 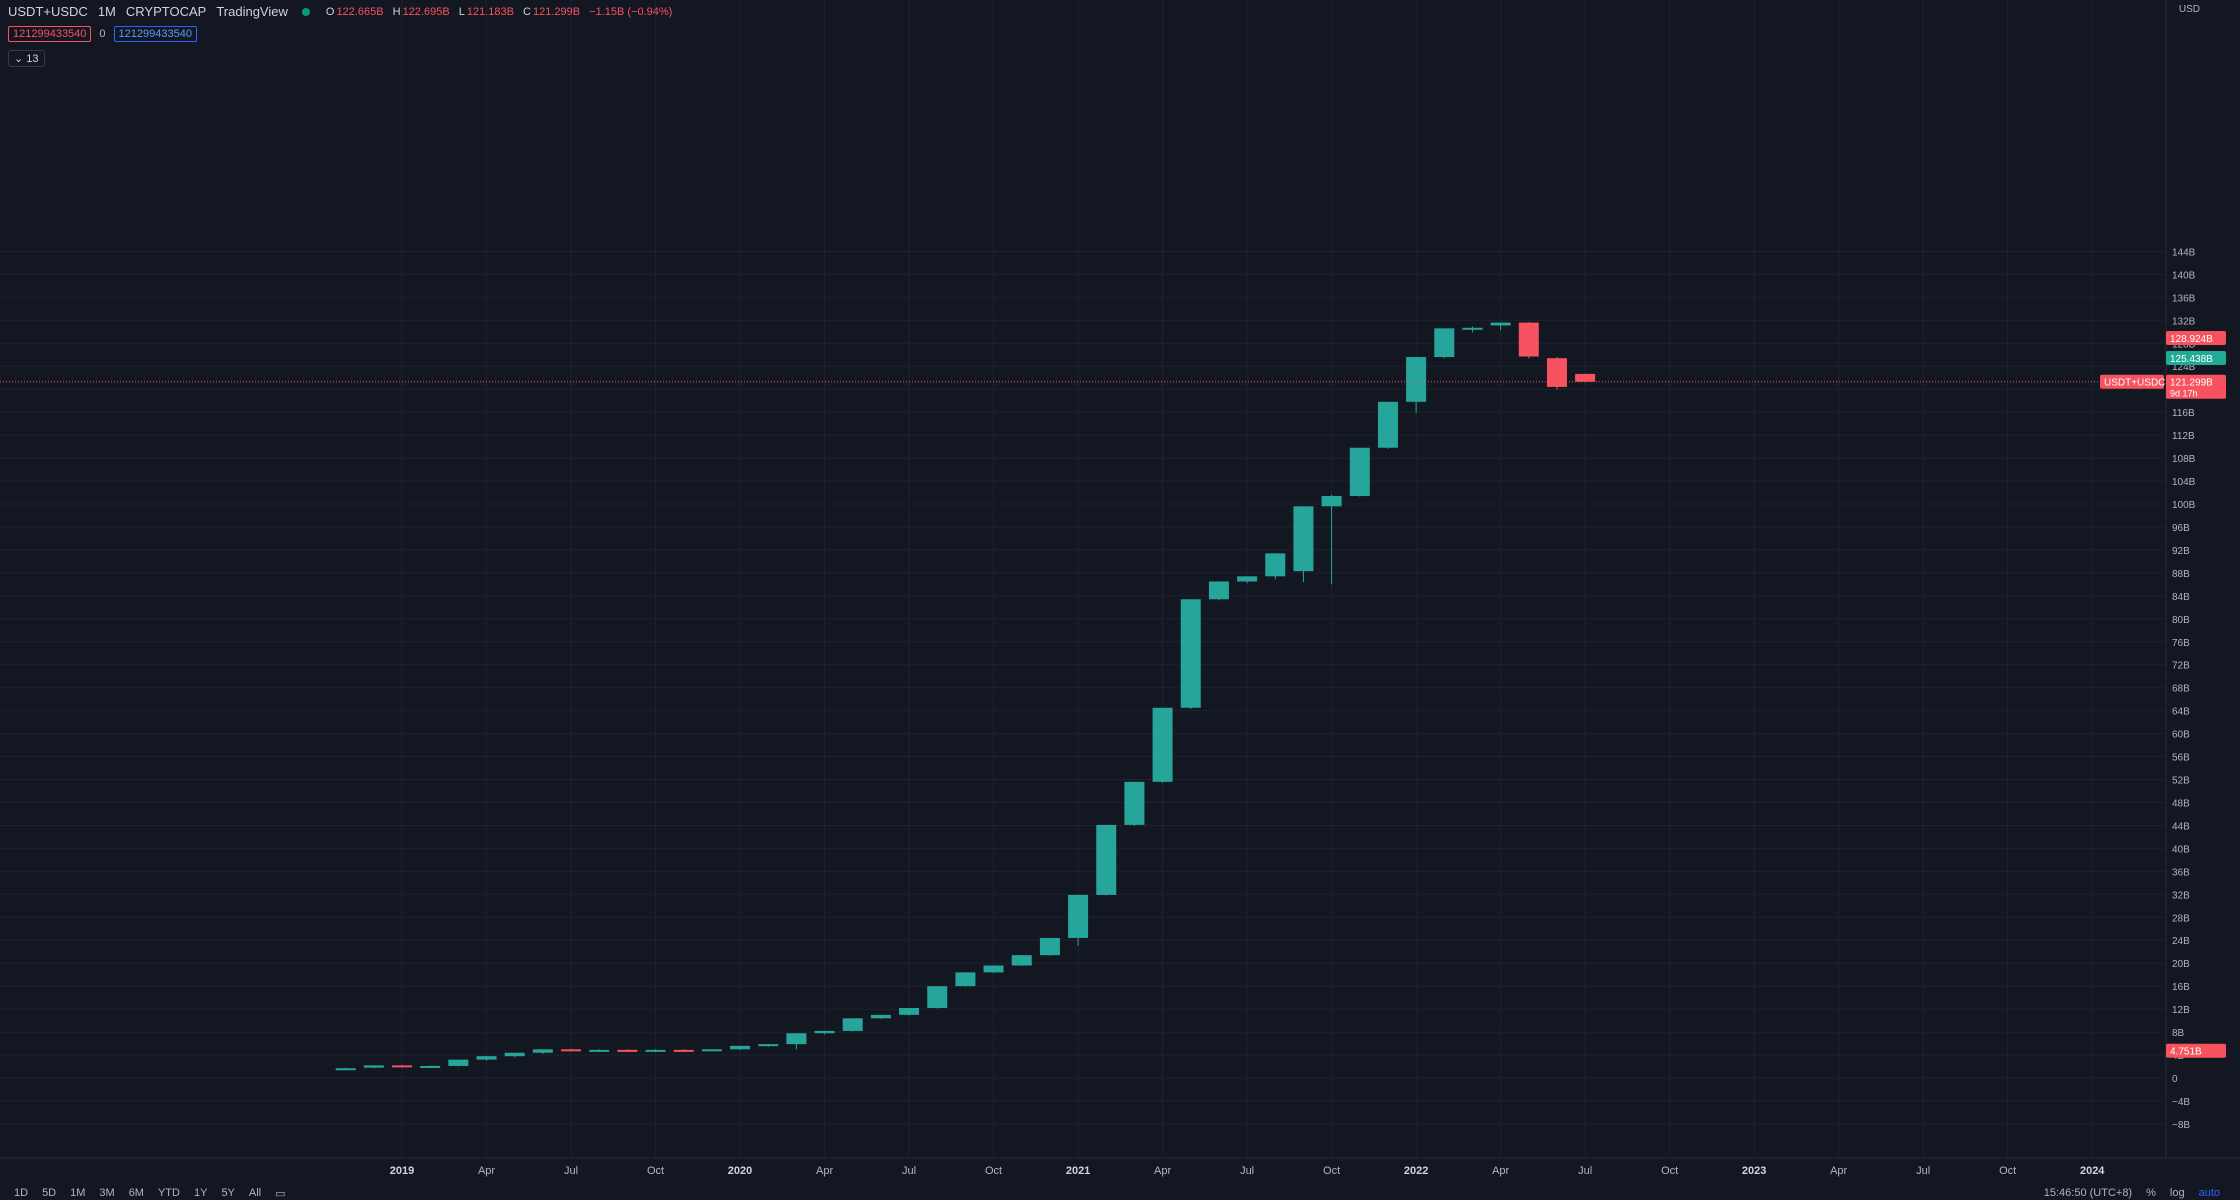 What do you see at coordinates (360, 11) in the screenshot?
I see `open-value: 122.665B` at bounding box center [360, 11].